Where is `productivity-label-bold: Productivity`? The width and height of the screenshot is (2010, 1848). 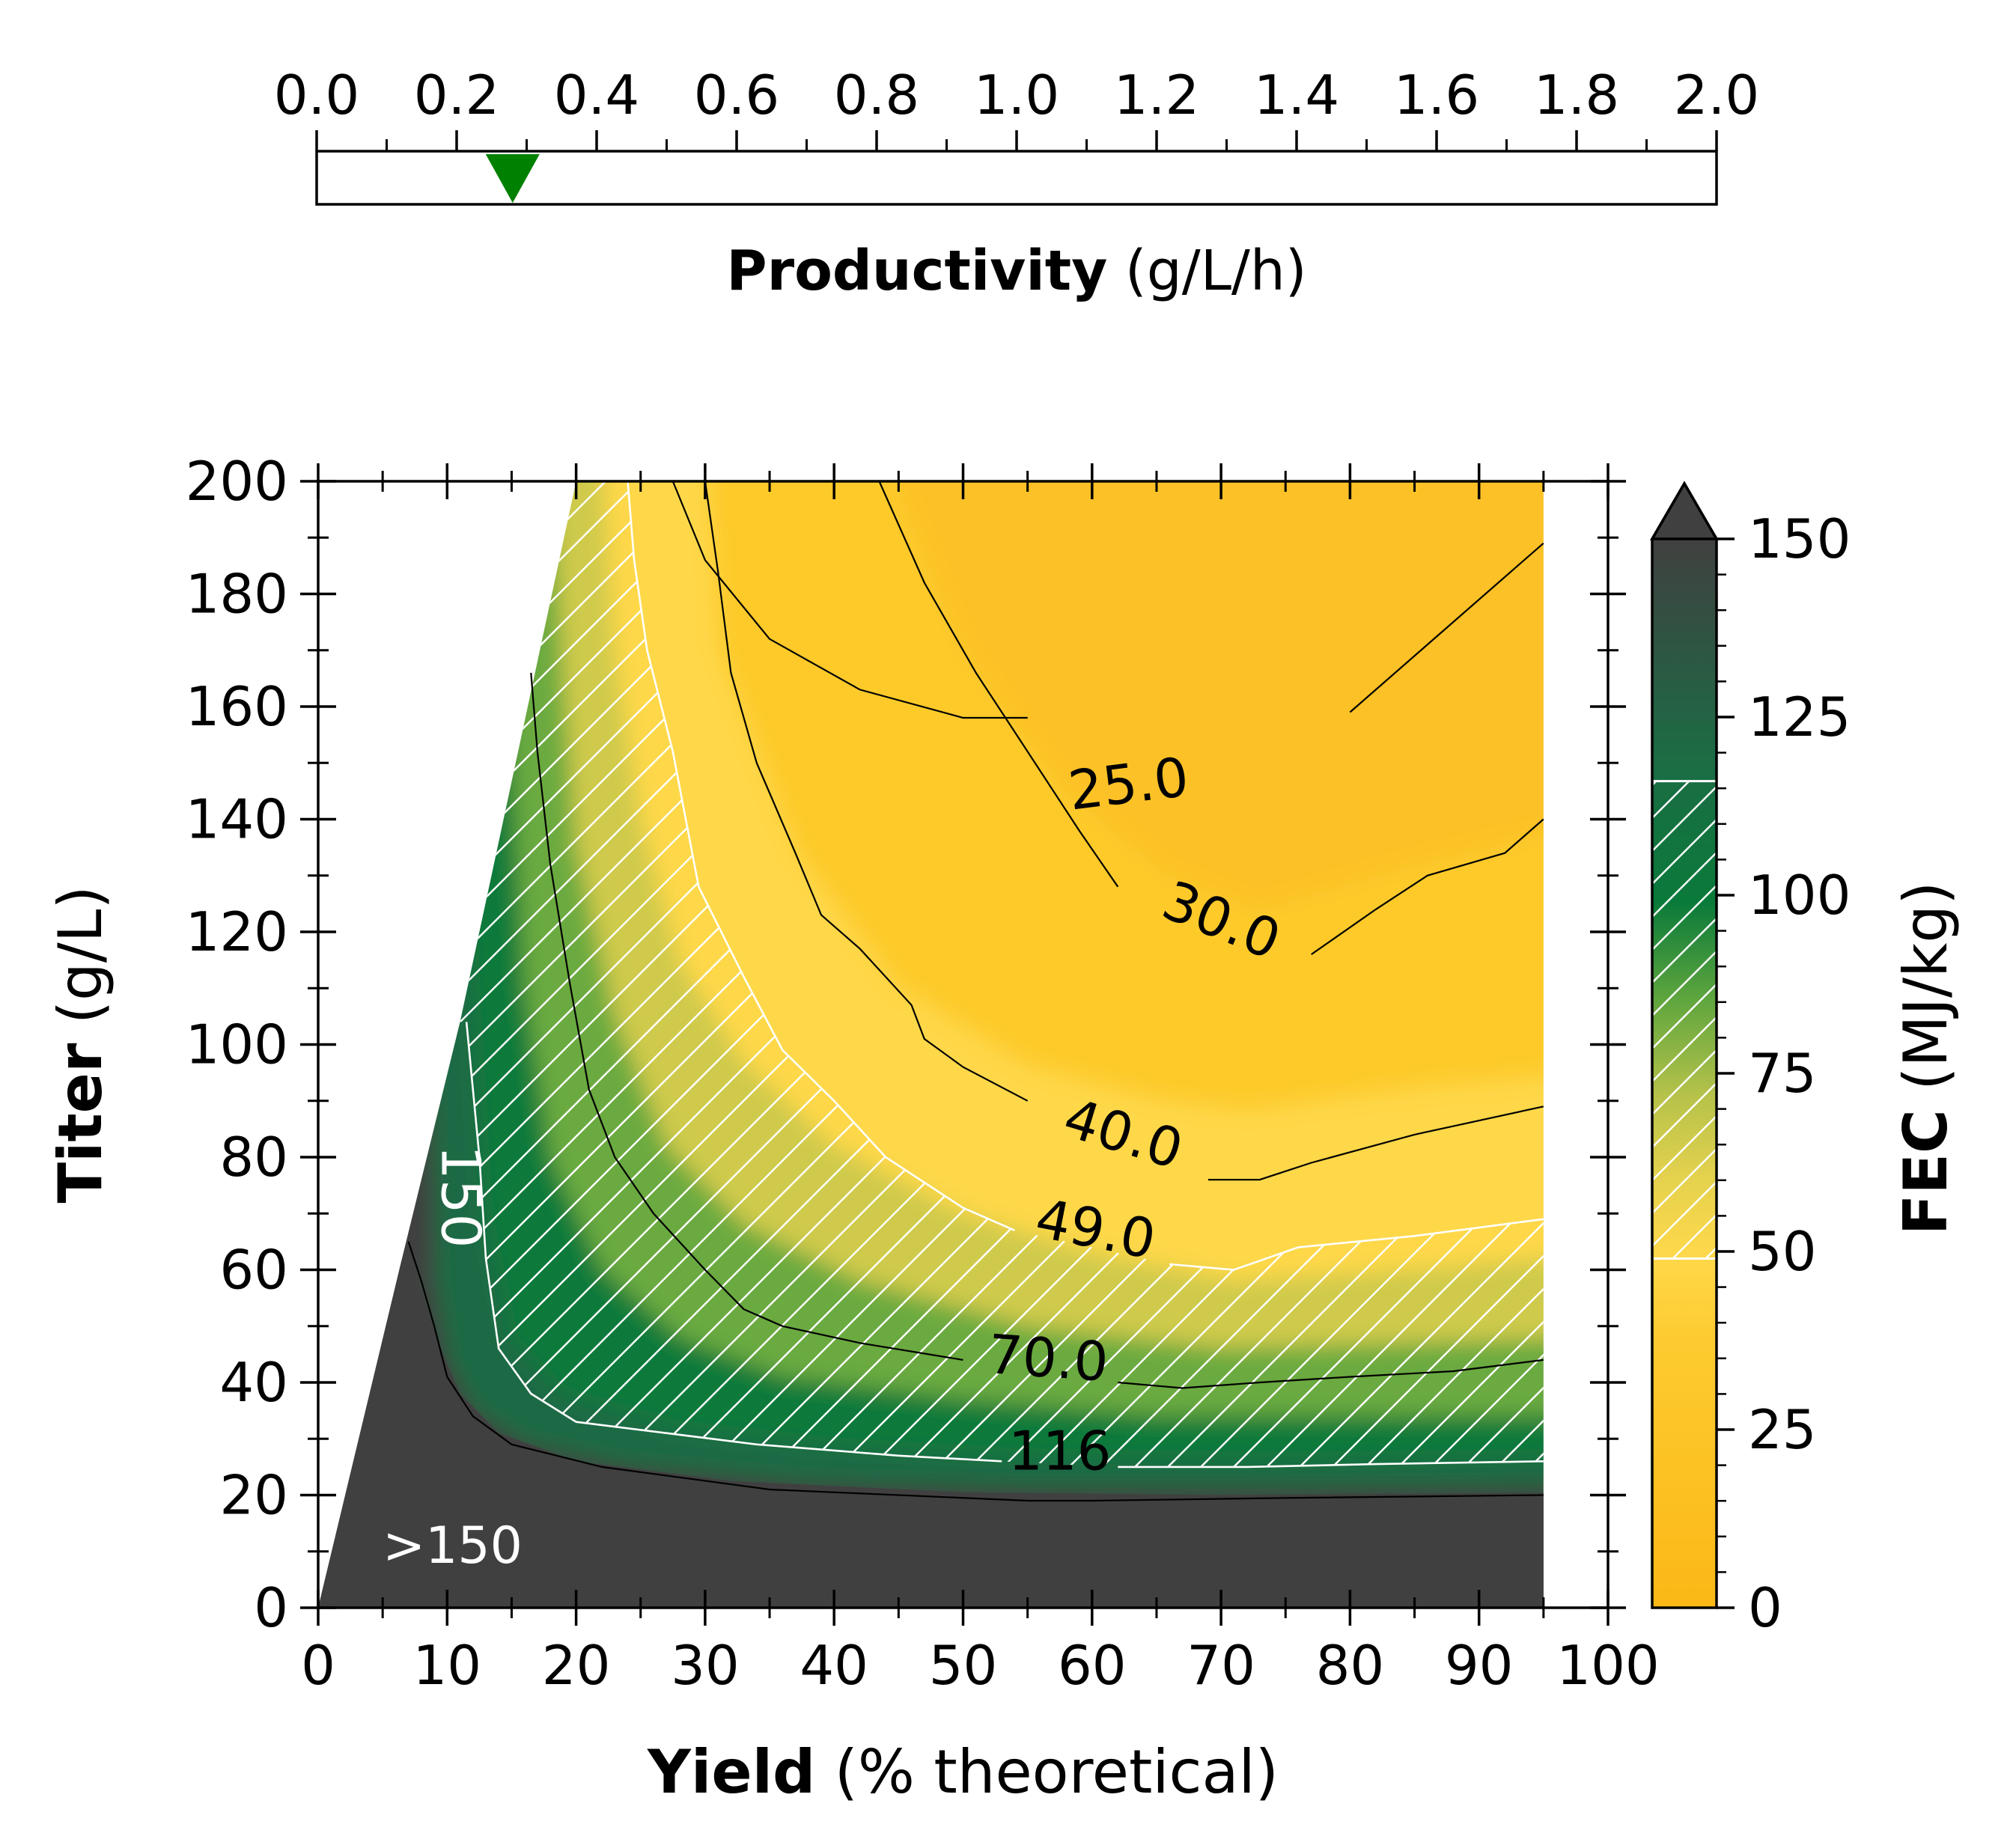 productivity-label-bold: Productivity is located at coordinates (916, 271).